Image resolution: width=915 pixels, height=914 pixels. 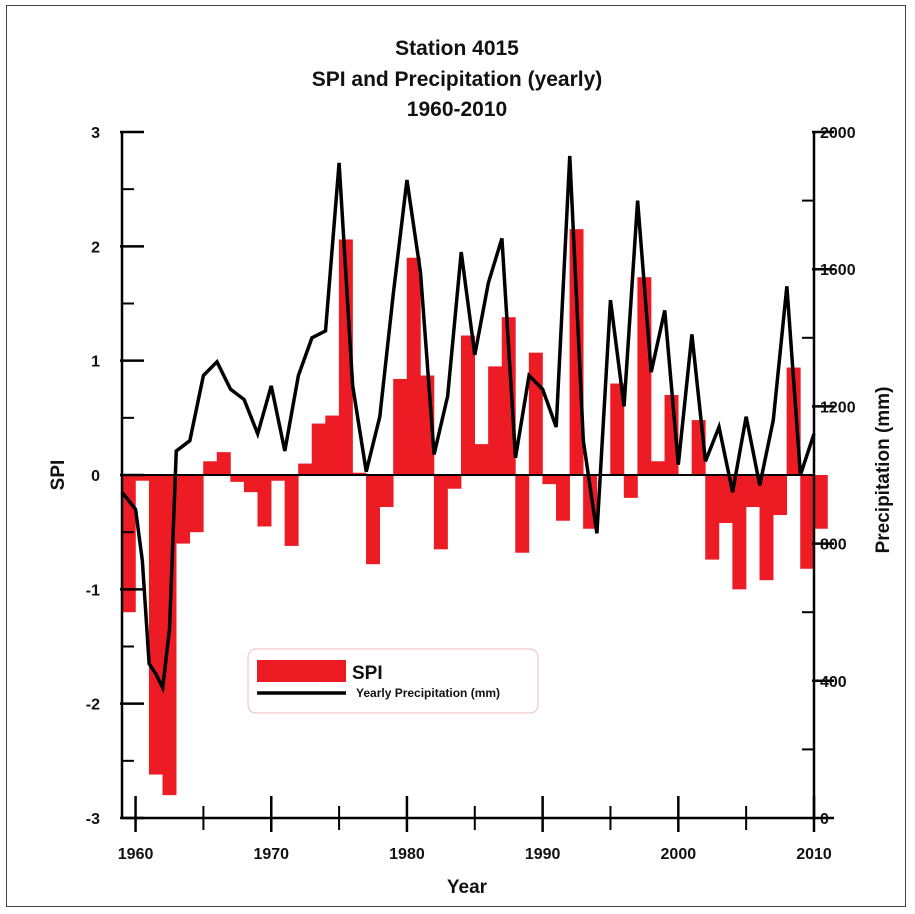 What do you see at coordinates (833, 682) in the screenshot?
I see `y-right-tick-label: 400` at bounding box center [833, 682].